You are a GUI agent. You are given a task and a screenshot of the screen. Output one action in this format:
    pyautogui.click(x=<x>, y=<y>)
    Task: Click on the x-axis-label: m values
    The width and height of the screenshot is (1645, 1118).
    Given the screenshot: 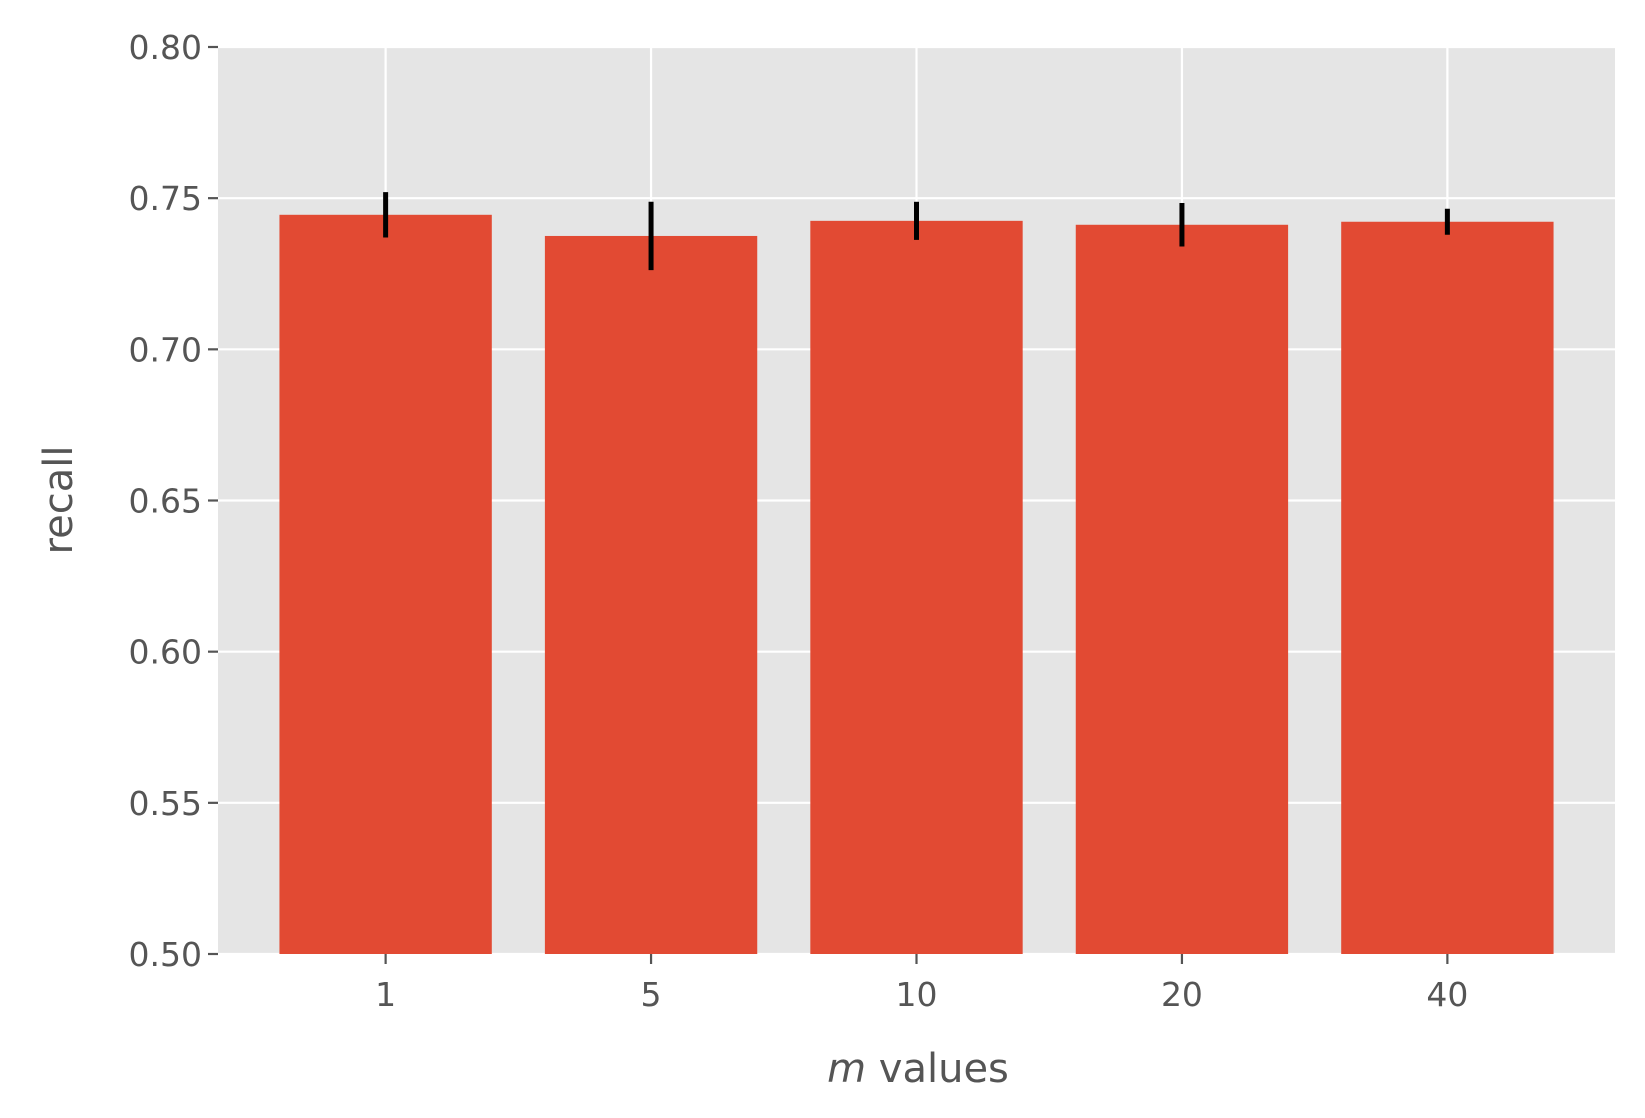 What is the action you would take?
    pyautogui.click(x=918, y=1069)
    